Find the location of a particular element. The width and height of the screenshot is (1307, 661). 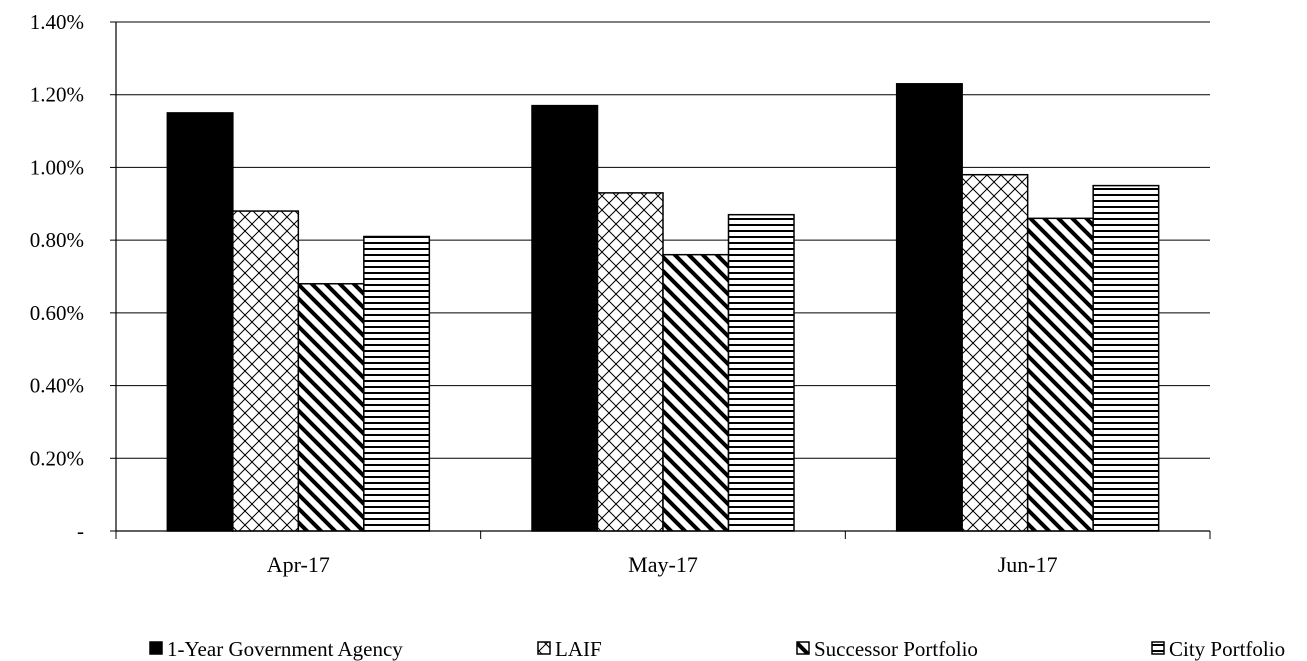

y-axis-tick-labels: - 0.20% 0.40% 0.60% 0.80% 1.00% 1.20% 1.40% is located at coordinates (73, 276).